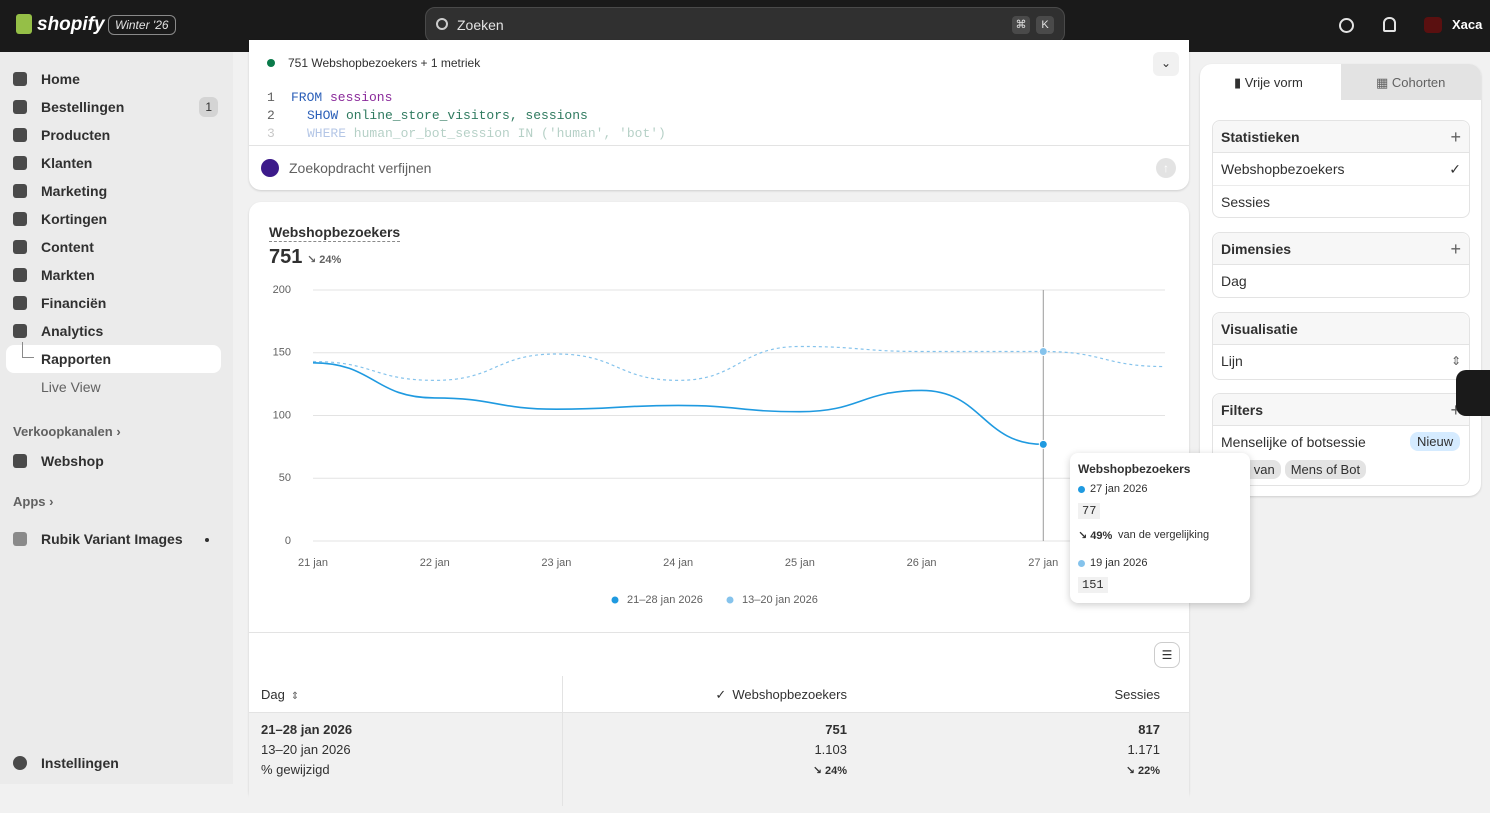 Image resolution: width=1490 pixels, height=813 pixels. What do you see at coordinates (1260, 137) in the screenshot?
I see `section-title: Statistieken` at bounding box center [1260, 137].